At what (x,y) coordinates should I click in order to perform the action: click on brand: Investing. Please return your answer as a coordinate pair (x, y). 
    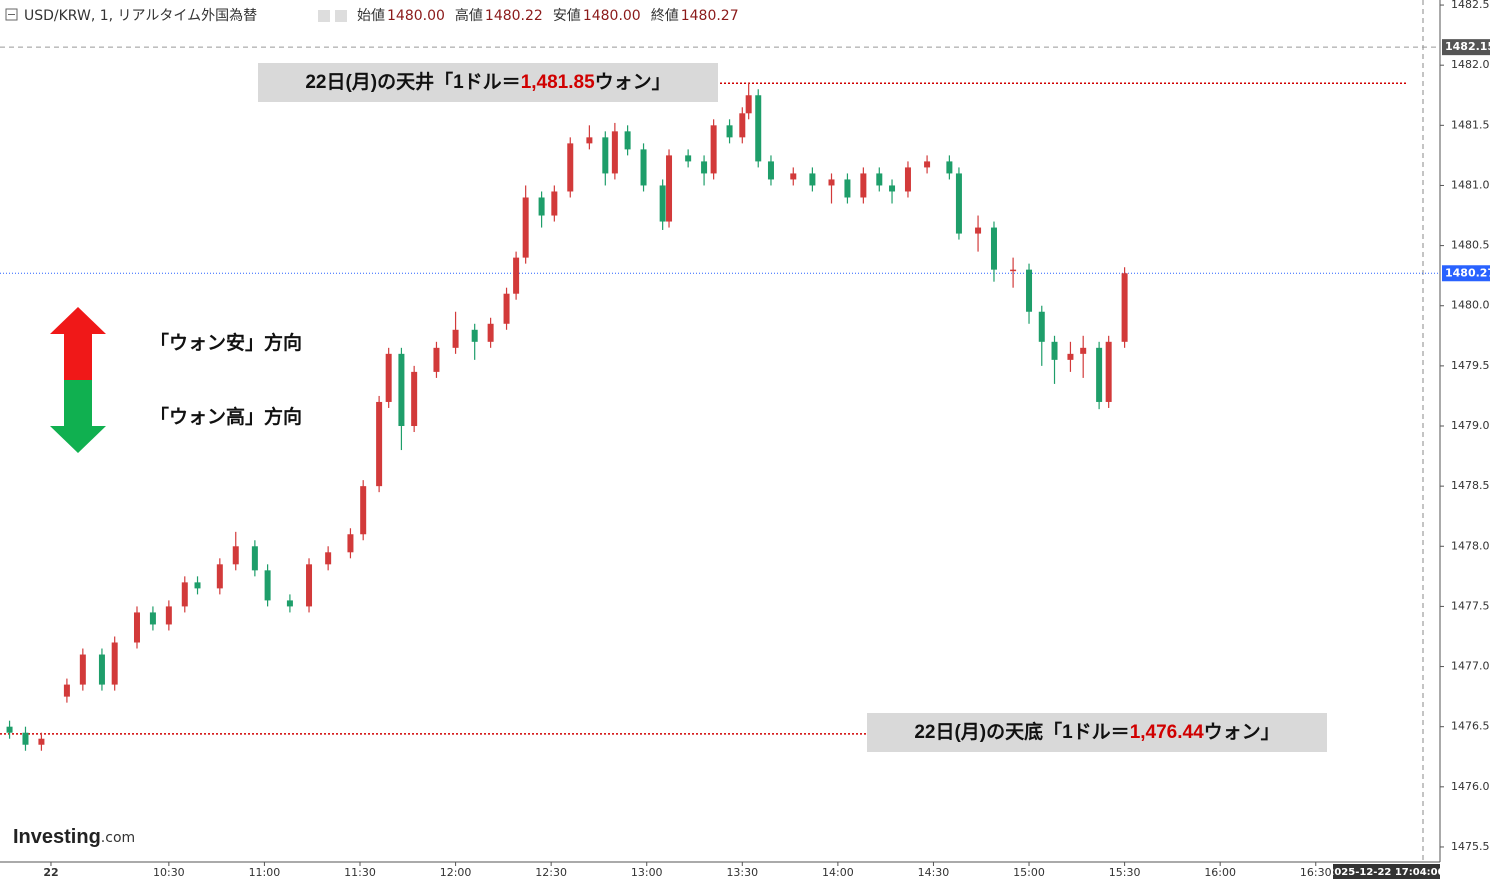
    Looking at the image, I should click on (57, 837).